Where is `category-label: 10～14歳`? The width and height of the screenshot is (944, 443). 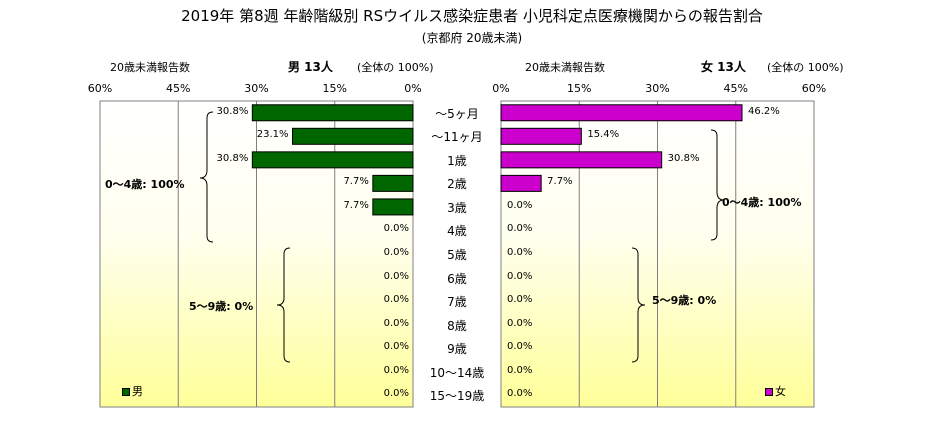
category-label: 10～14歳 is located at coordinates (457, 372).